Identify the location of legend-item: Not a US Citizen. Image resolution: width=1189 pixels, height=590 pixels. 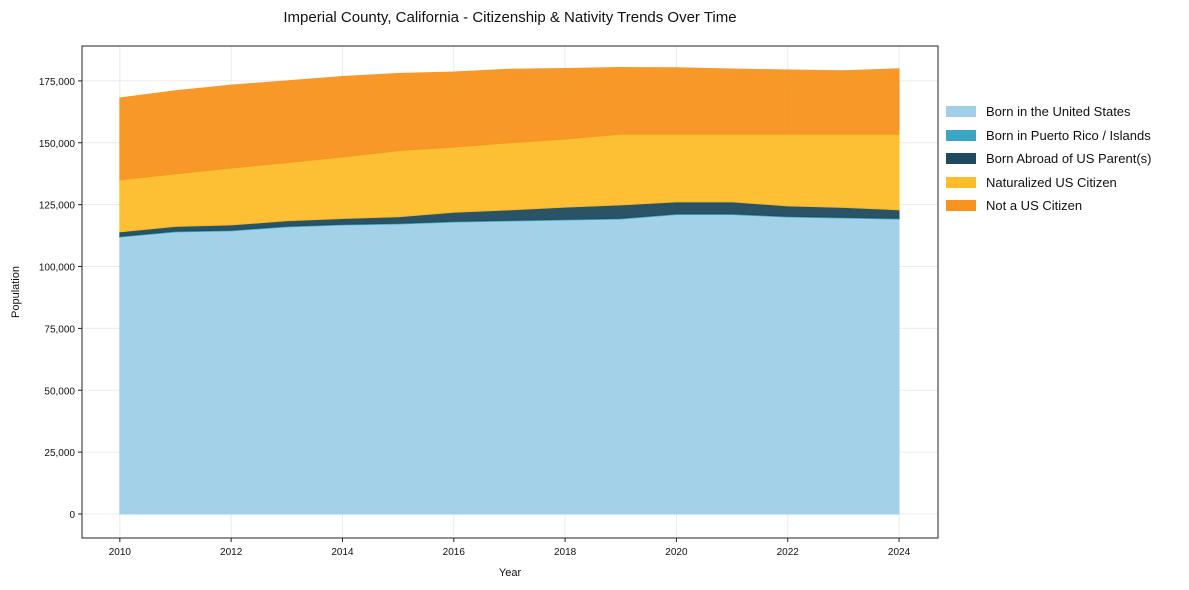
(1053, 206).